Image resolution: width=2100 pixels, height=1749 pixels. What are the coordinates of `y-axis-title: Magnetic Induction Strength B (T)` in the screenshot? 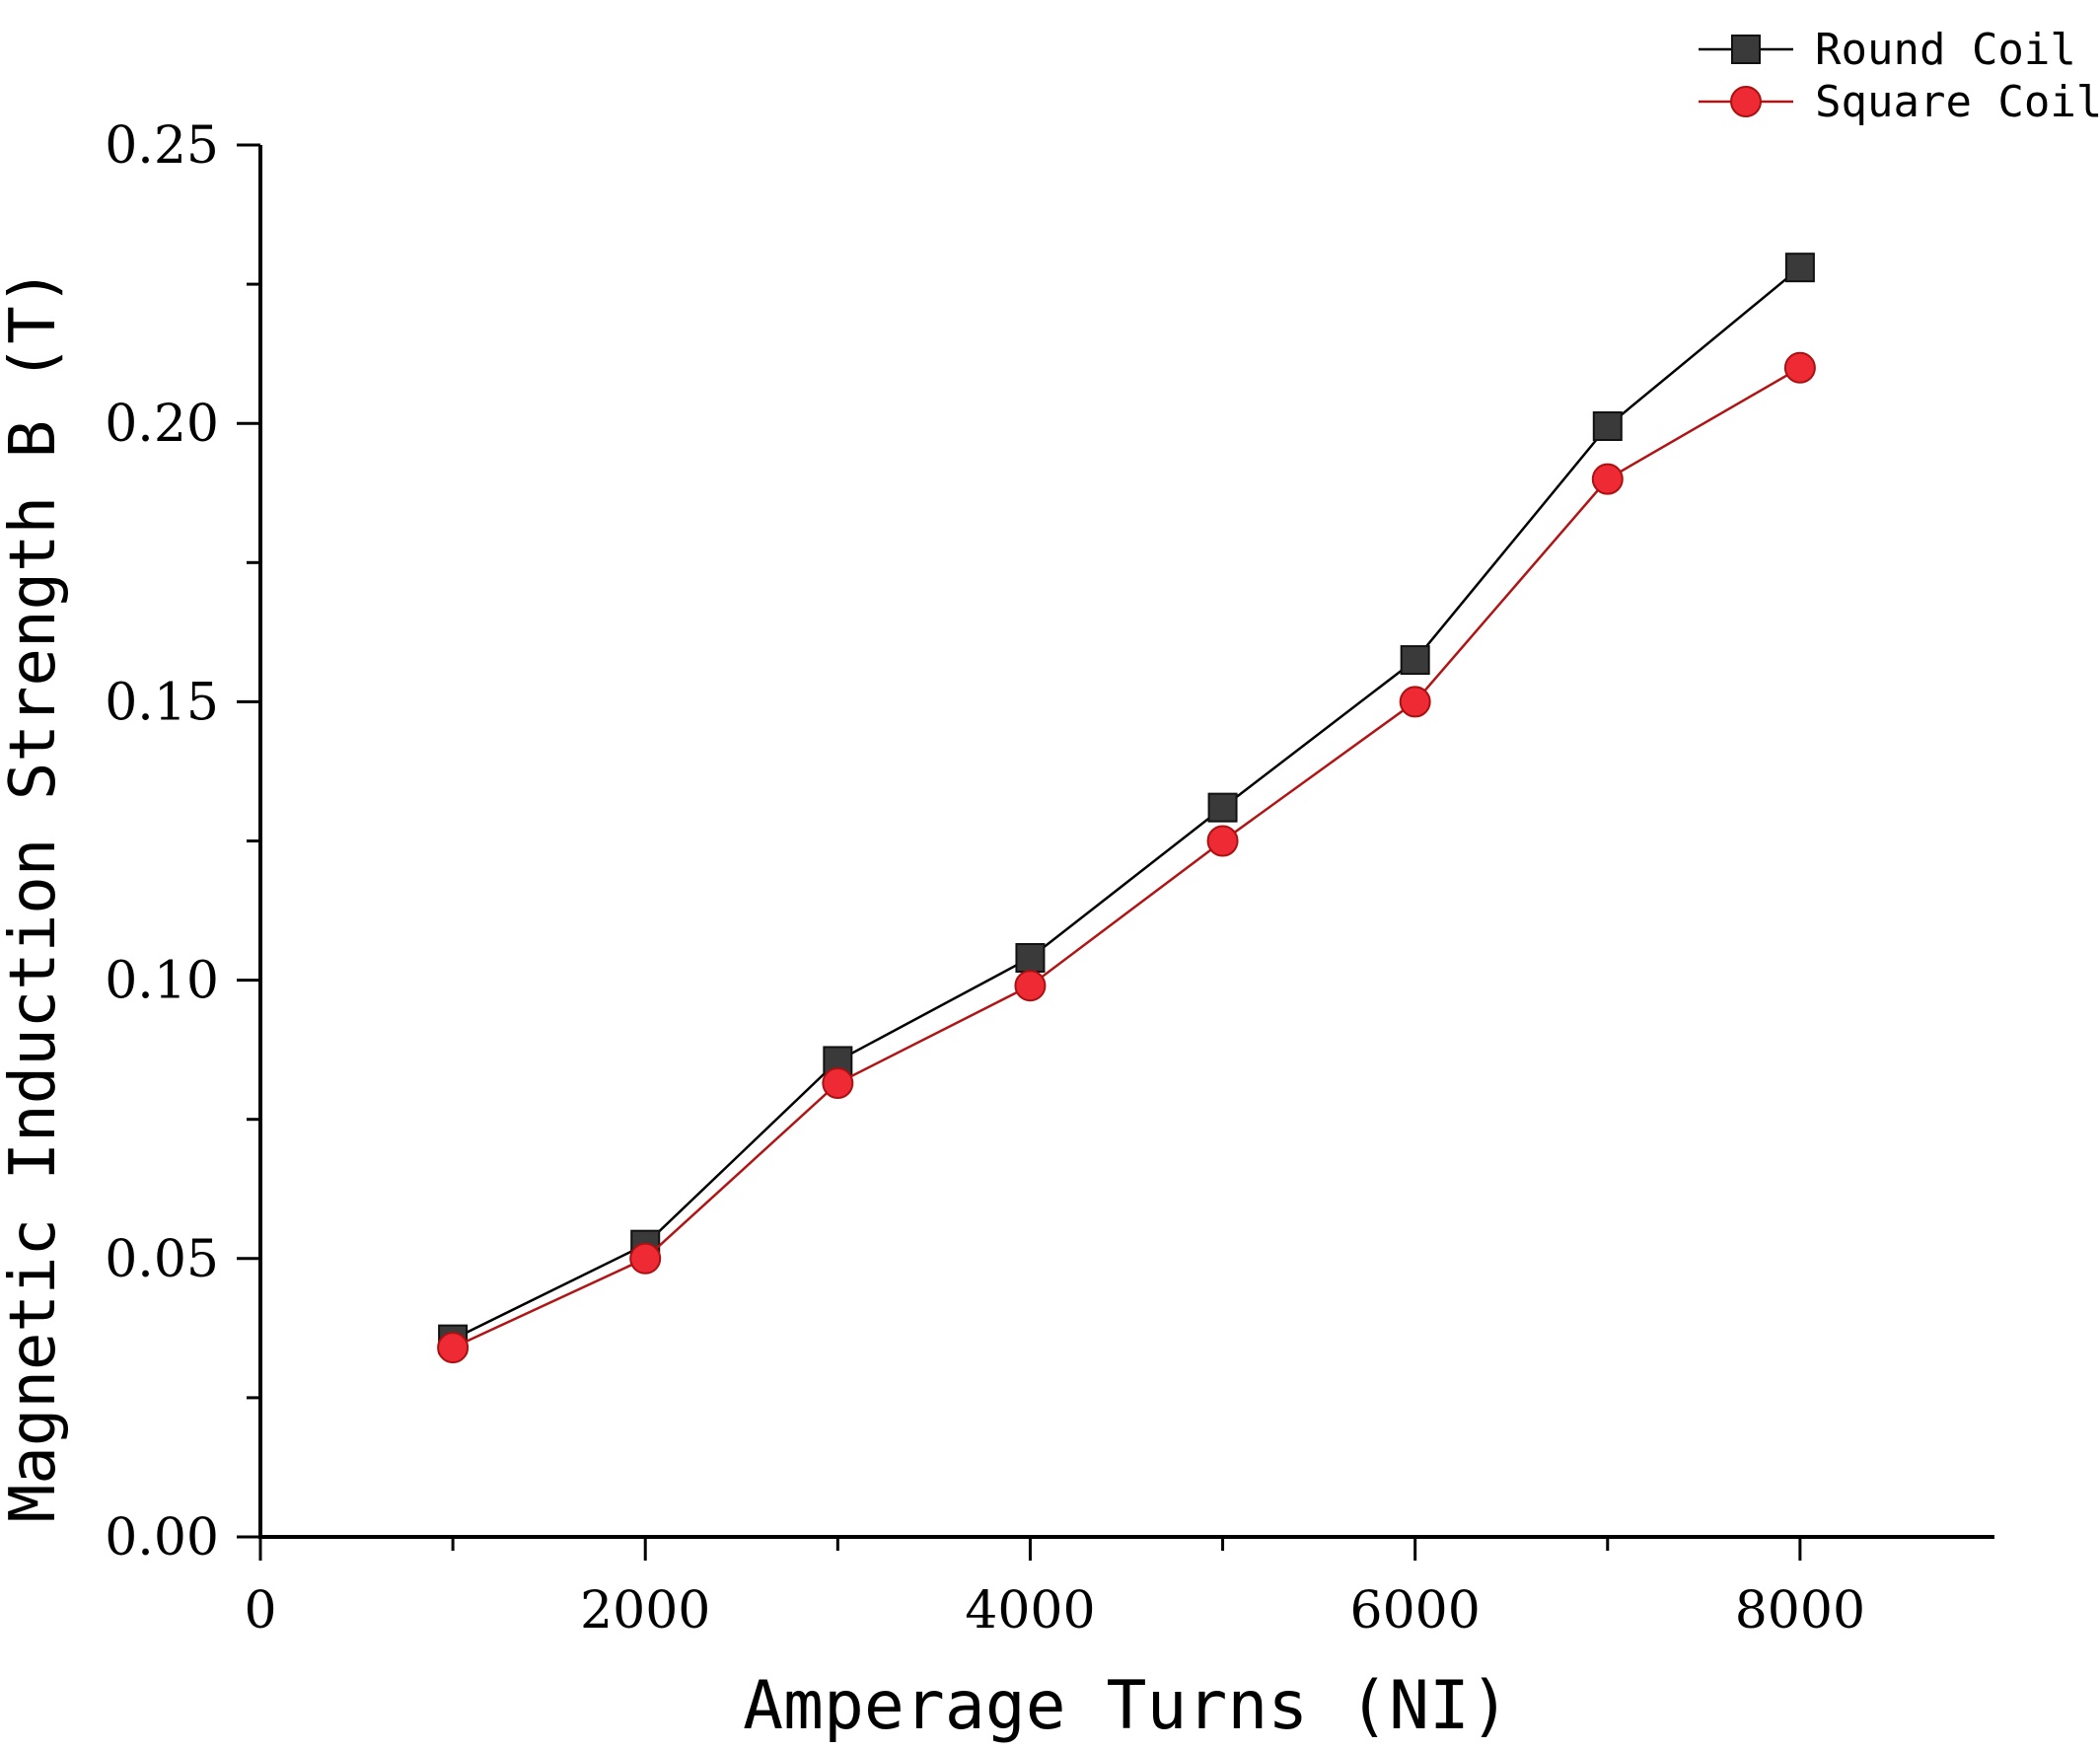 It's located at (35, 895).